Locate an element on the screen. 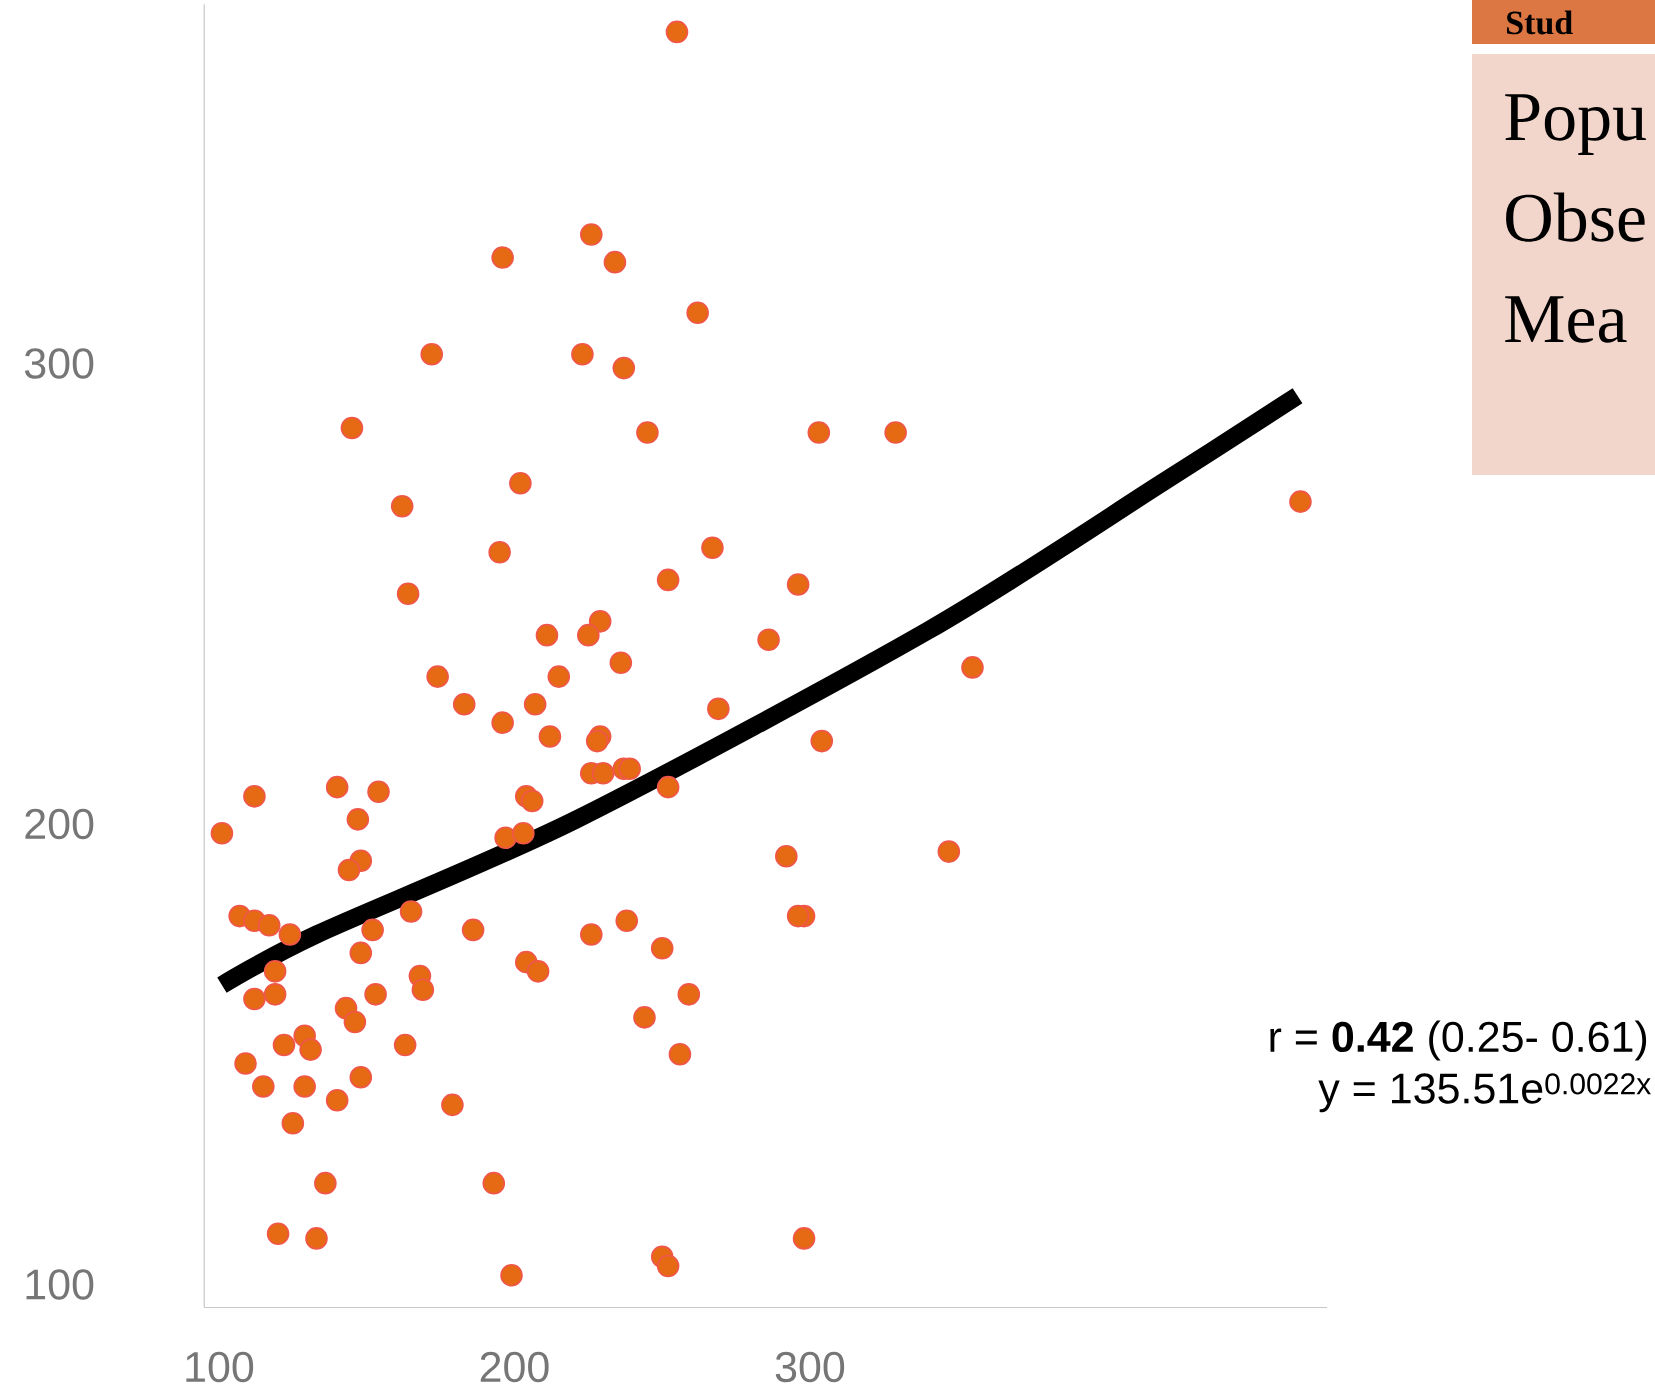 Image resolution: width=1655 pixels, height=1393 pixels. x-tick-label: 100 is located at coordinates (220, 1367).